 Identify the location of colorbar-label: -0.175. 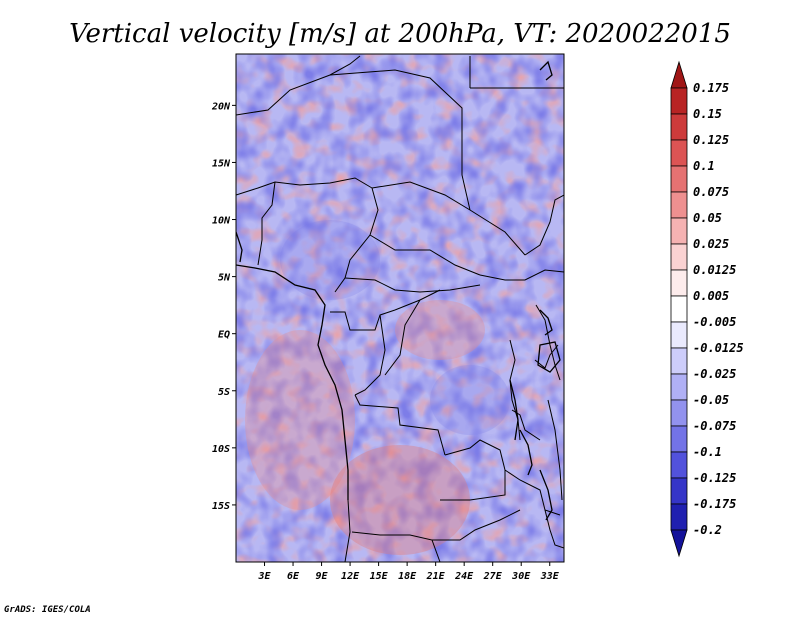
(714, 504).